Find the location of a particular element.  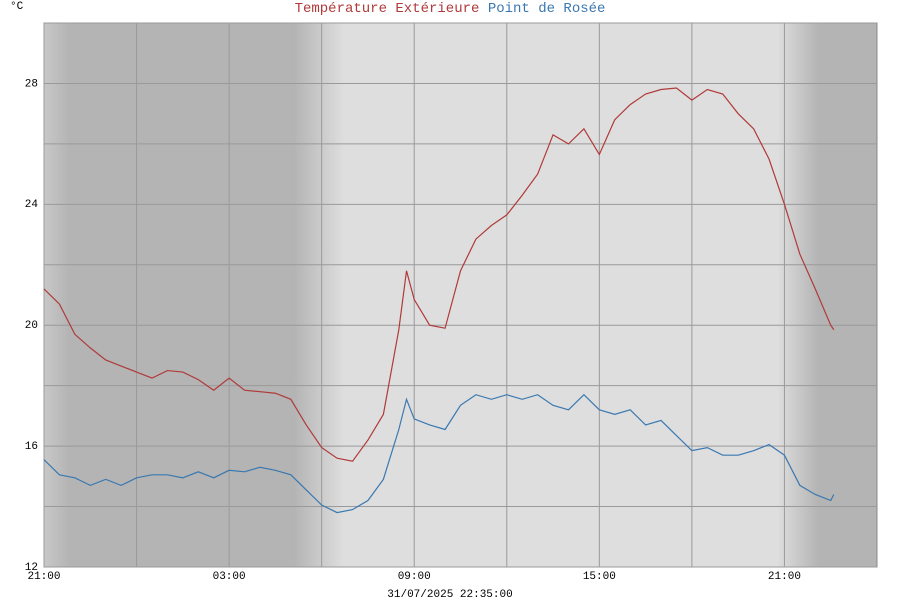

x-tick-label: 09:00 is located at coordinates (414, 577).